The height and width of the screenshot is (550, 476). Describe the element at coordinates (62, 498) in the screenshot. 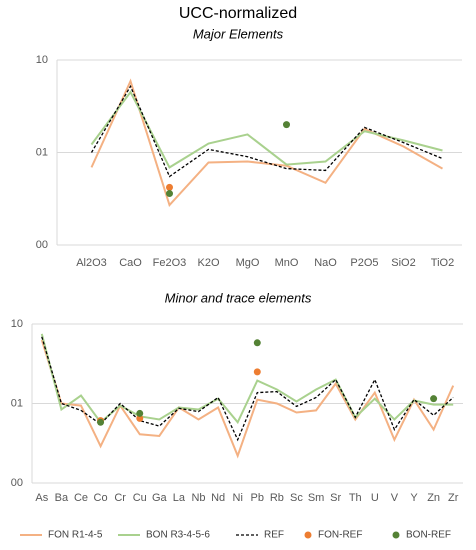

I see `x-tick-label: Ba` at that location.